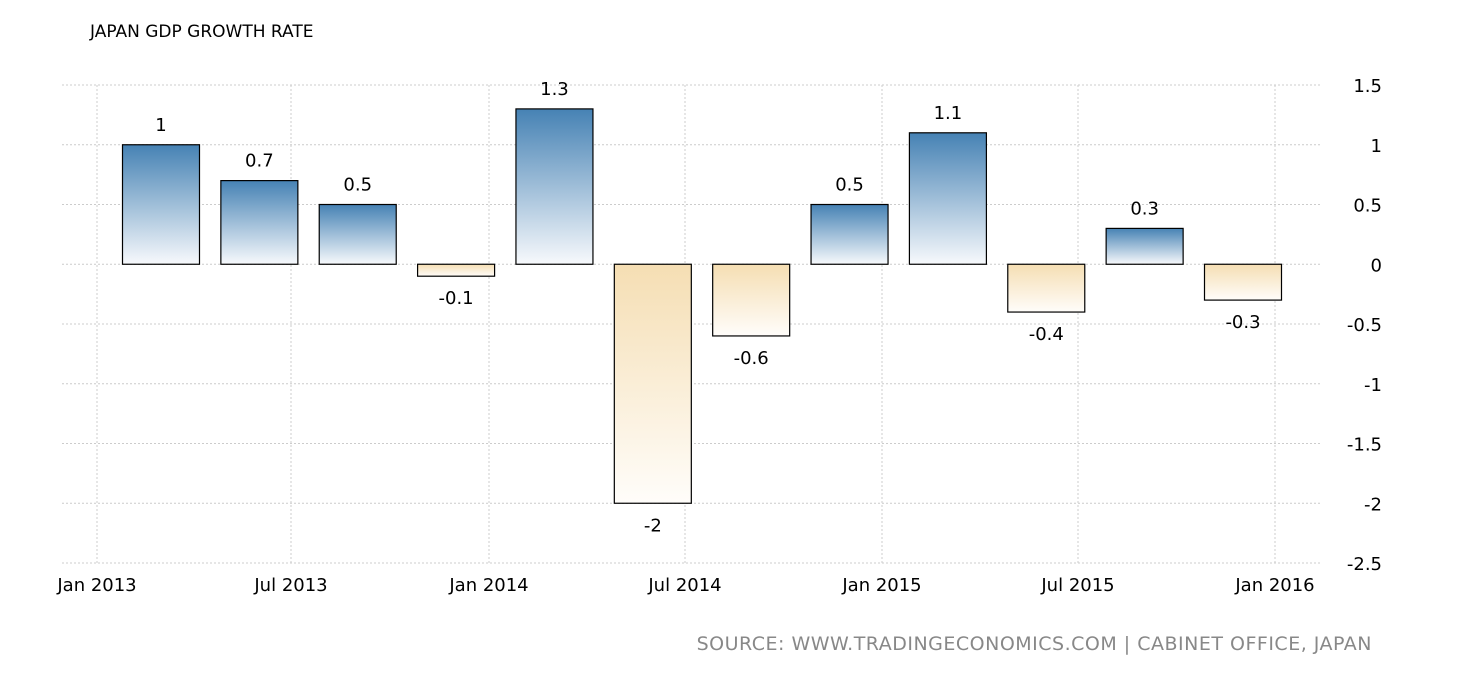 Image resolution: width=1460 pixels, height=680 pixels. I want to click on data-label: -0.4, so click(1046, 334).